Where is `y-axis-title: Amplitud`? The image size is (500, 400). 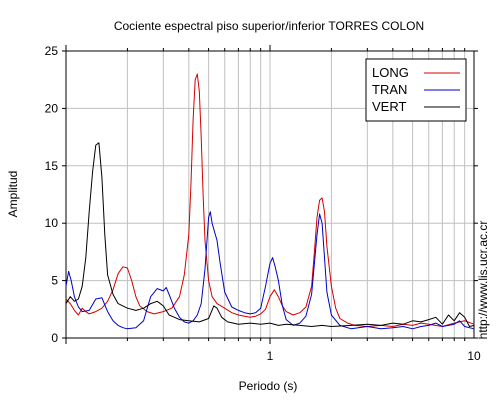
y-axis-title: Amplitud is located at coordinates (13, 194).